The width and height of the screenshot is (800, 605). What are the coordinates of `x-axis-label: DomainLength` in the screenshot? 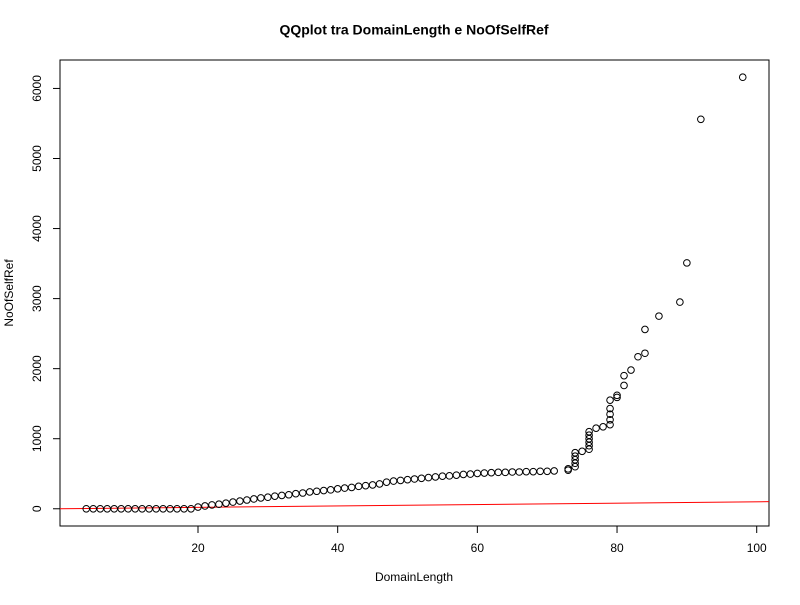 It's located at (414, 577).